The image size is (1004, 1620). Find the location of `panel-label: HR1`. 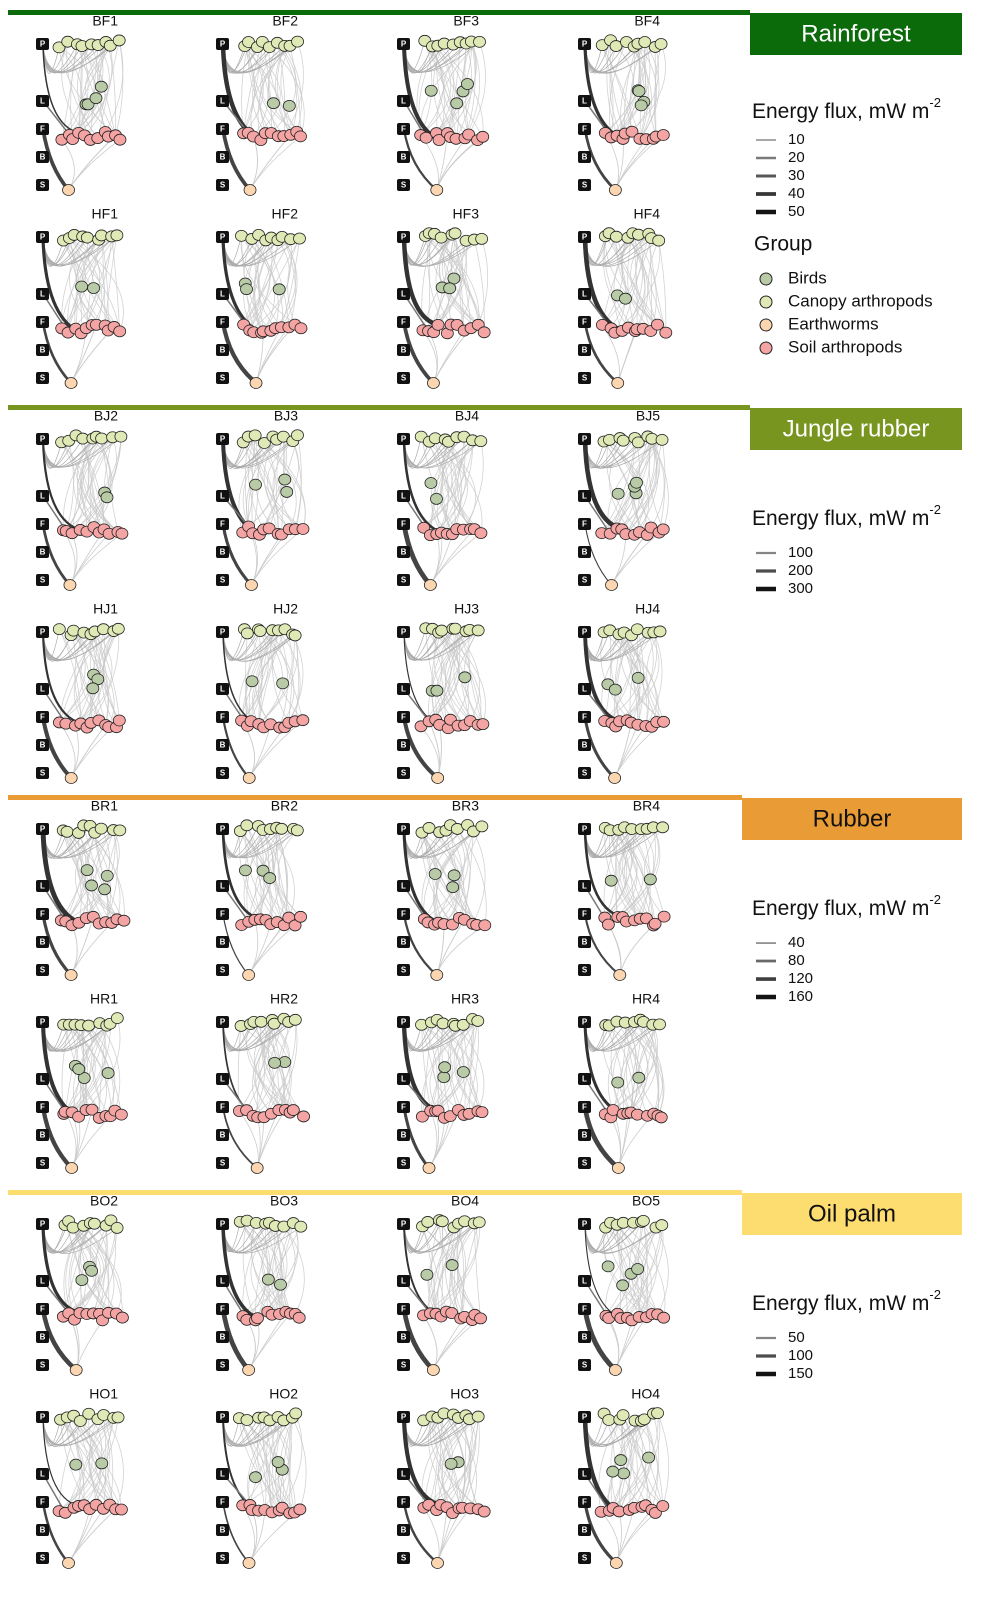

panel-label: HR1 is located at coordinates (104, 999).